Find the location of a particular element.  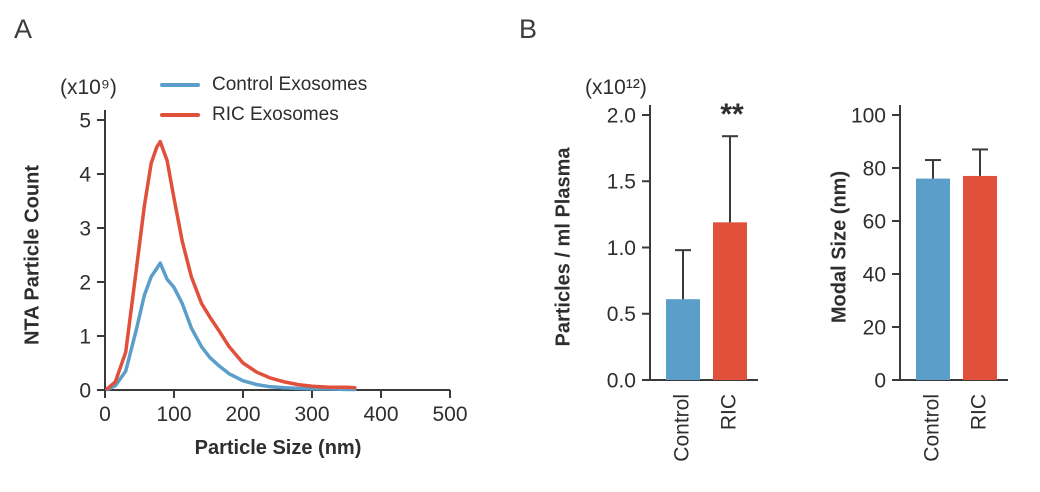

panel-b1-y-unit: (x10¹²) is located at coordinates (616, 87).